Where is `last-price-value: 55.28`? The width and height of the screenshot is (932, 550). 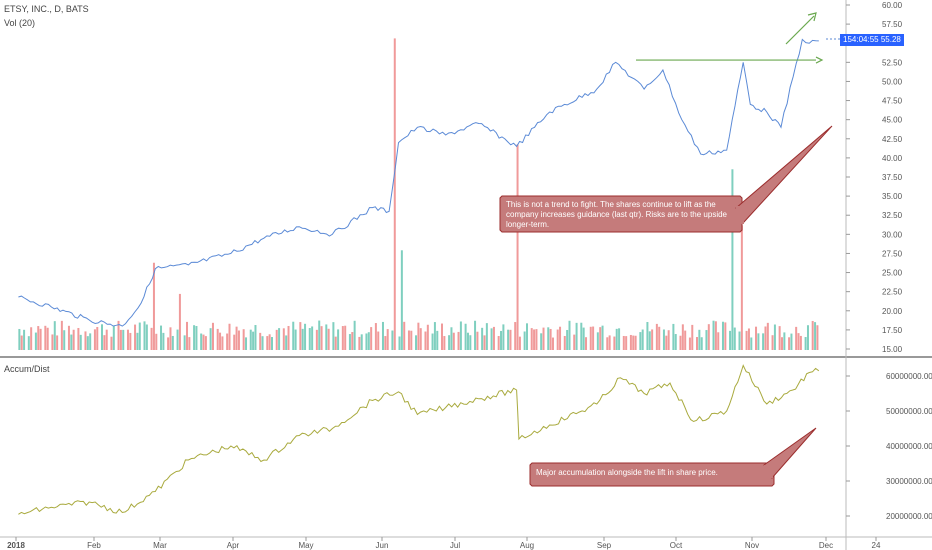 last-price-value: 55.28 is located at coordinates (890, 39).